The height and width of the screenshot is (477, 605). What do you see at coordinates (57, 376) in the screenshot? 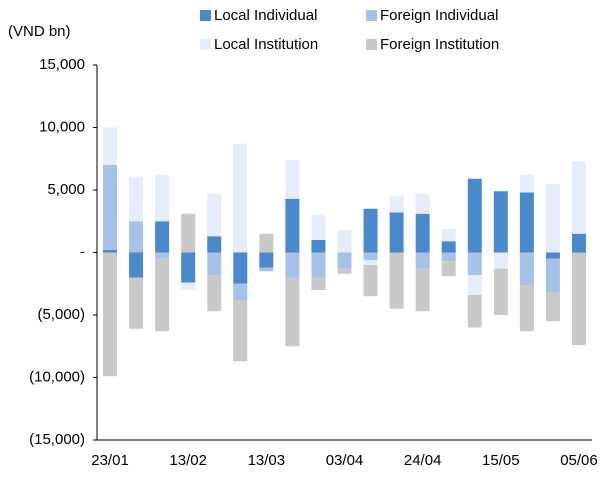
I see `y-tick-label: (10,000)` at bounding box center [57, 376].